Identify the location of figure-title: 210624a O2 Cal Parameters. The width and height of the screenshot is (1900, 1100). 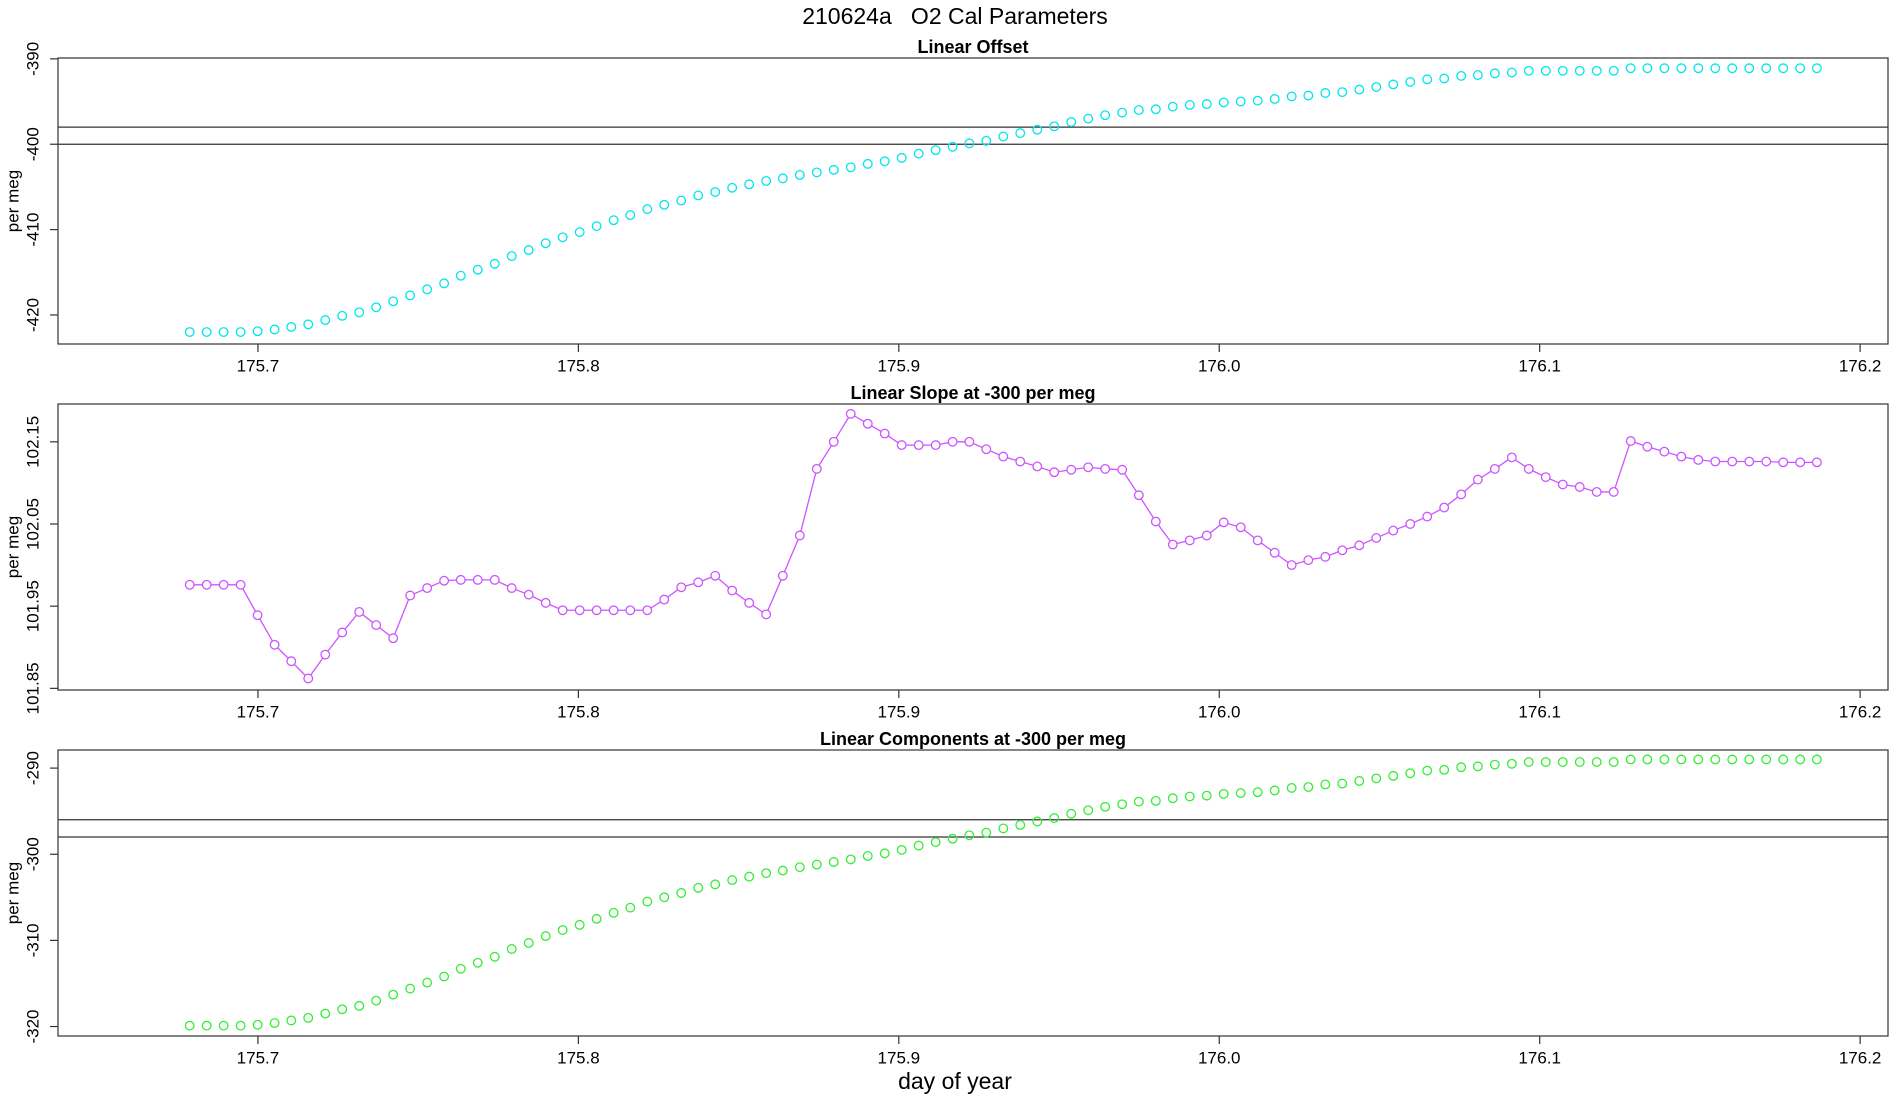
(955, 16).